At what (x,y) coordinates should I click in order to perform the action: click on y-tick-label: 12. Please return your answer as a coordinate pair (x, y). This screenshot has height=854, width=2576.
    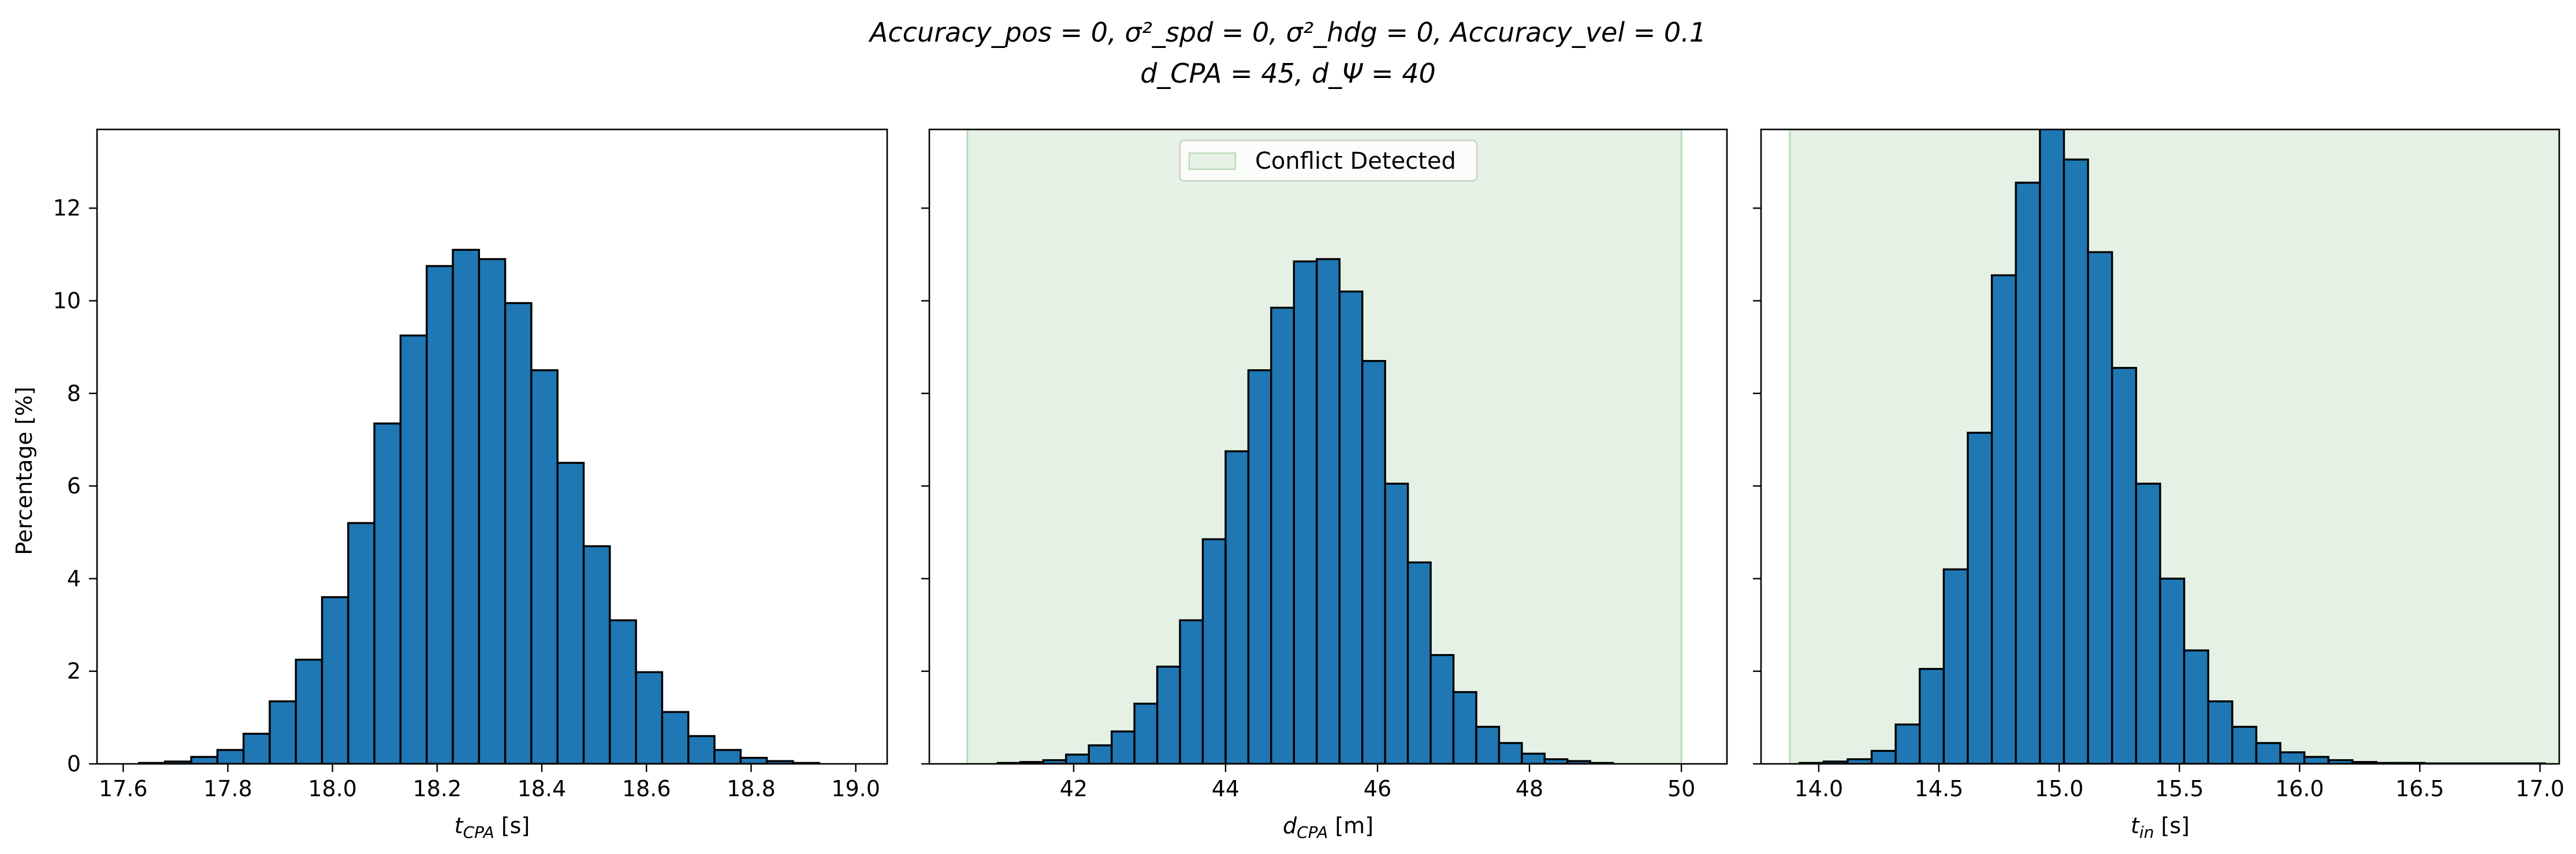
    Looking at the image, I should click on (67, 208).